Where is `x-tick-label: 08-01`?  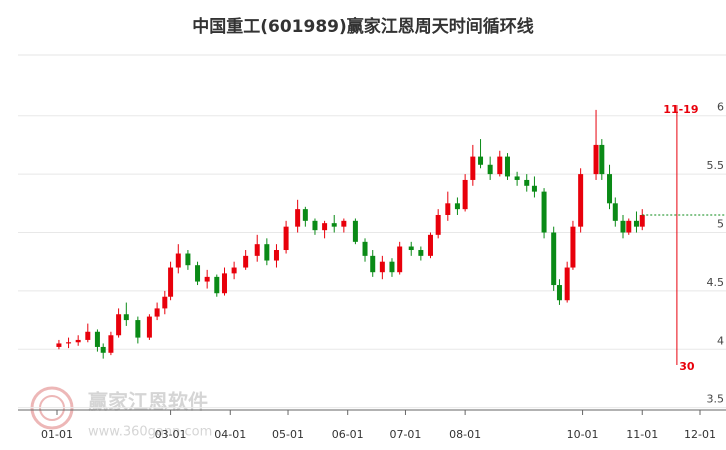 x-tick-label: 08-01 is located at coordinates (465, 434).